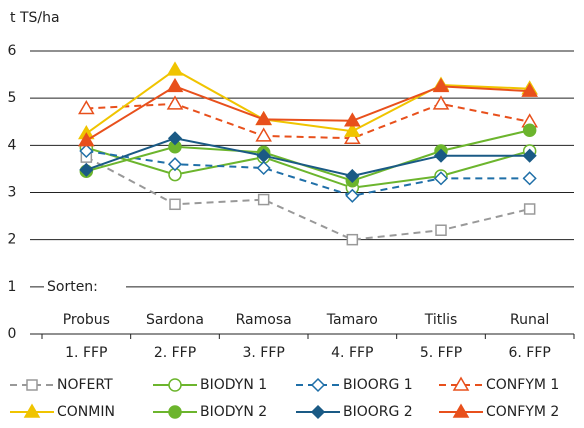 The image size is (584, 428). Describe the element at coordinates (175, 353) in the screenshot. I see `x-sublabel: 2. FFP` at that location.